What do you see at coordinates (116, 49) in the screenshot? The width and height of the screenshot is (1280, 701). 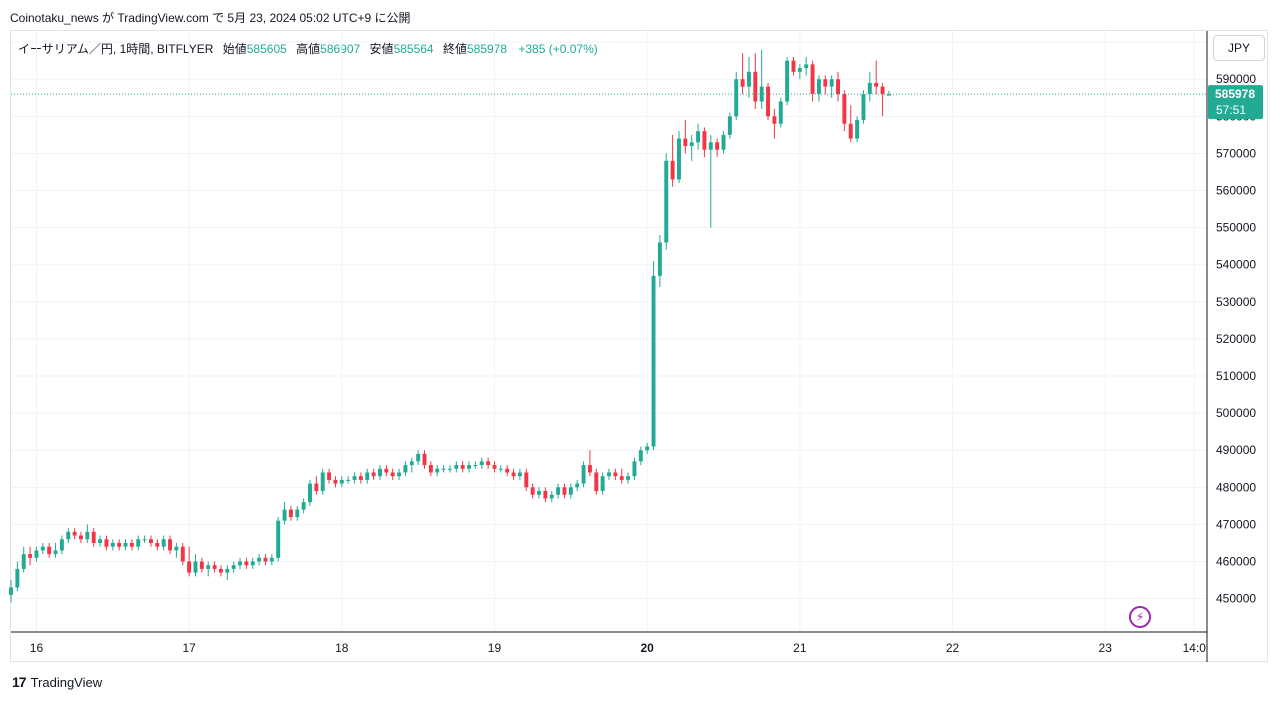 I see `symbol-name: イーサリアム／円, 1時間, BITFLYER` at bounding box center [116, 49].